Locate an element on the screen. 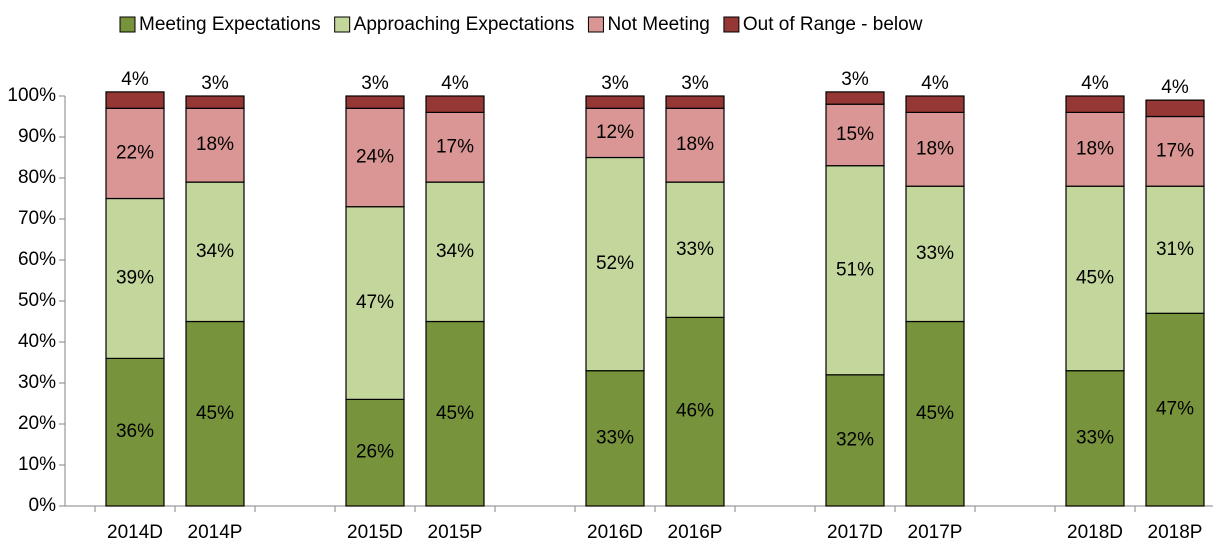 The width and height of the screenshot is (1213, 553). legend-label: Out of Range - below is located at coordinates (833, 24).